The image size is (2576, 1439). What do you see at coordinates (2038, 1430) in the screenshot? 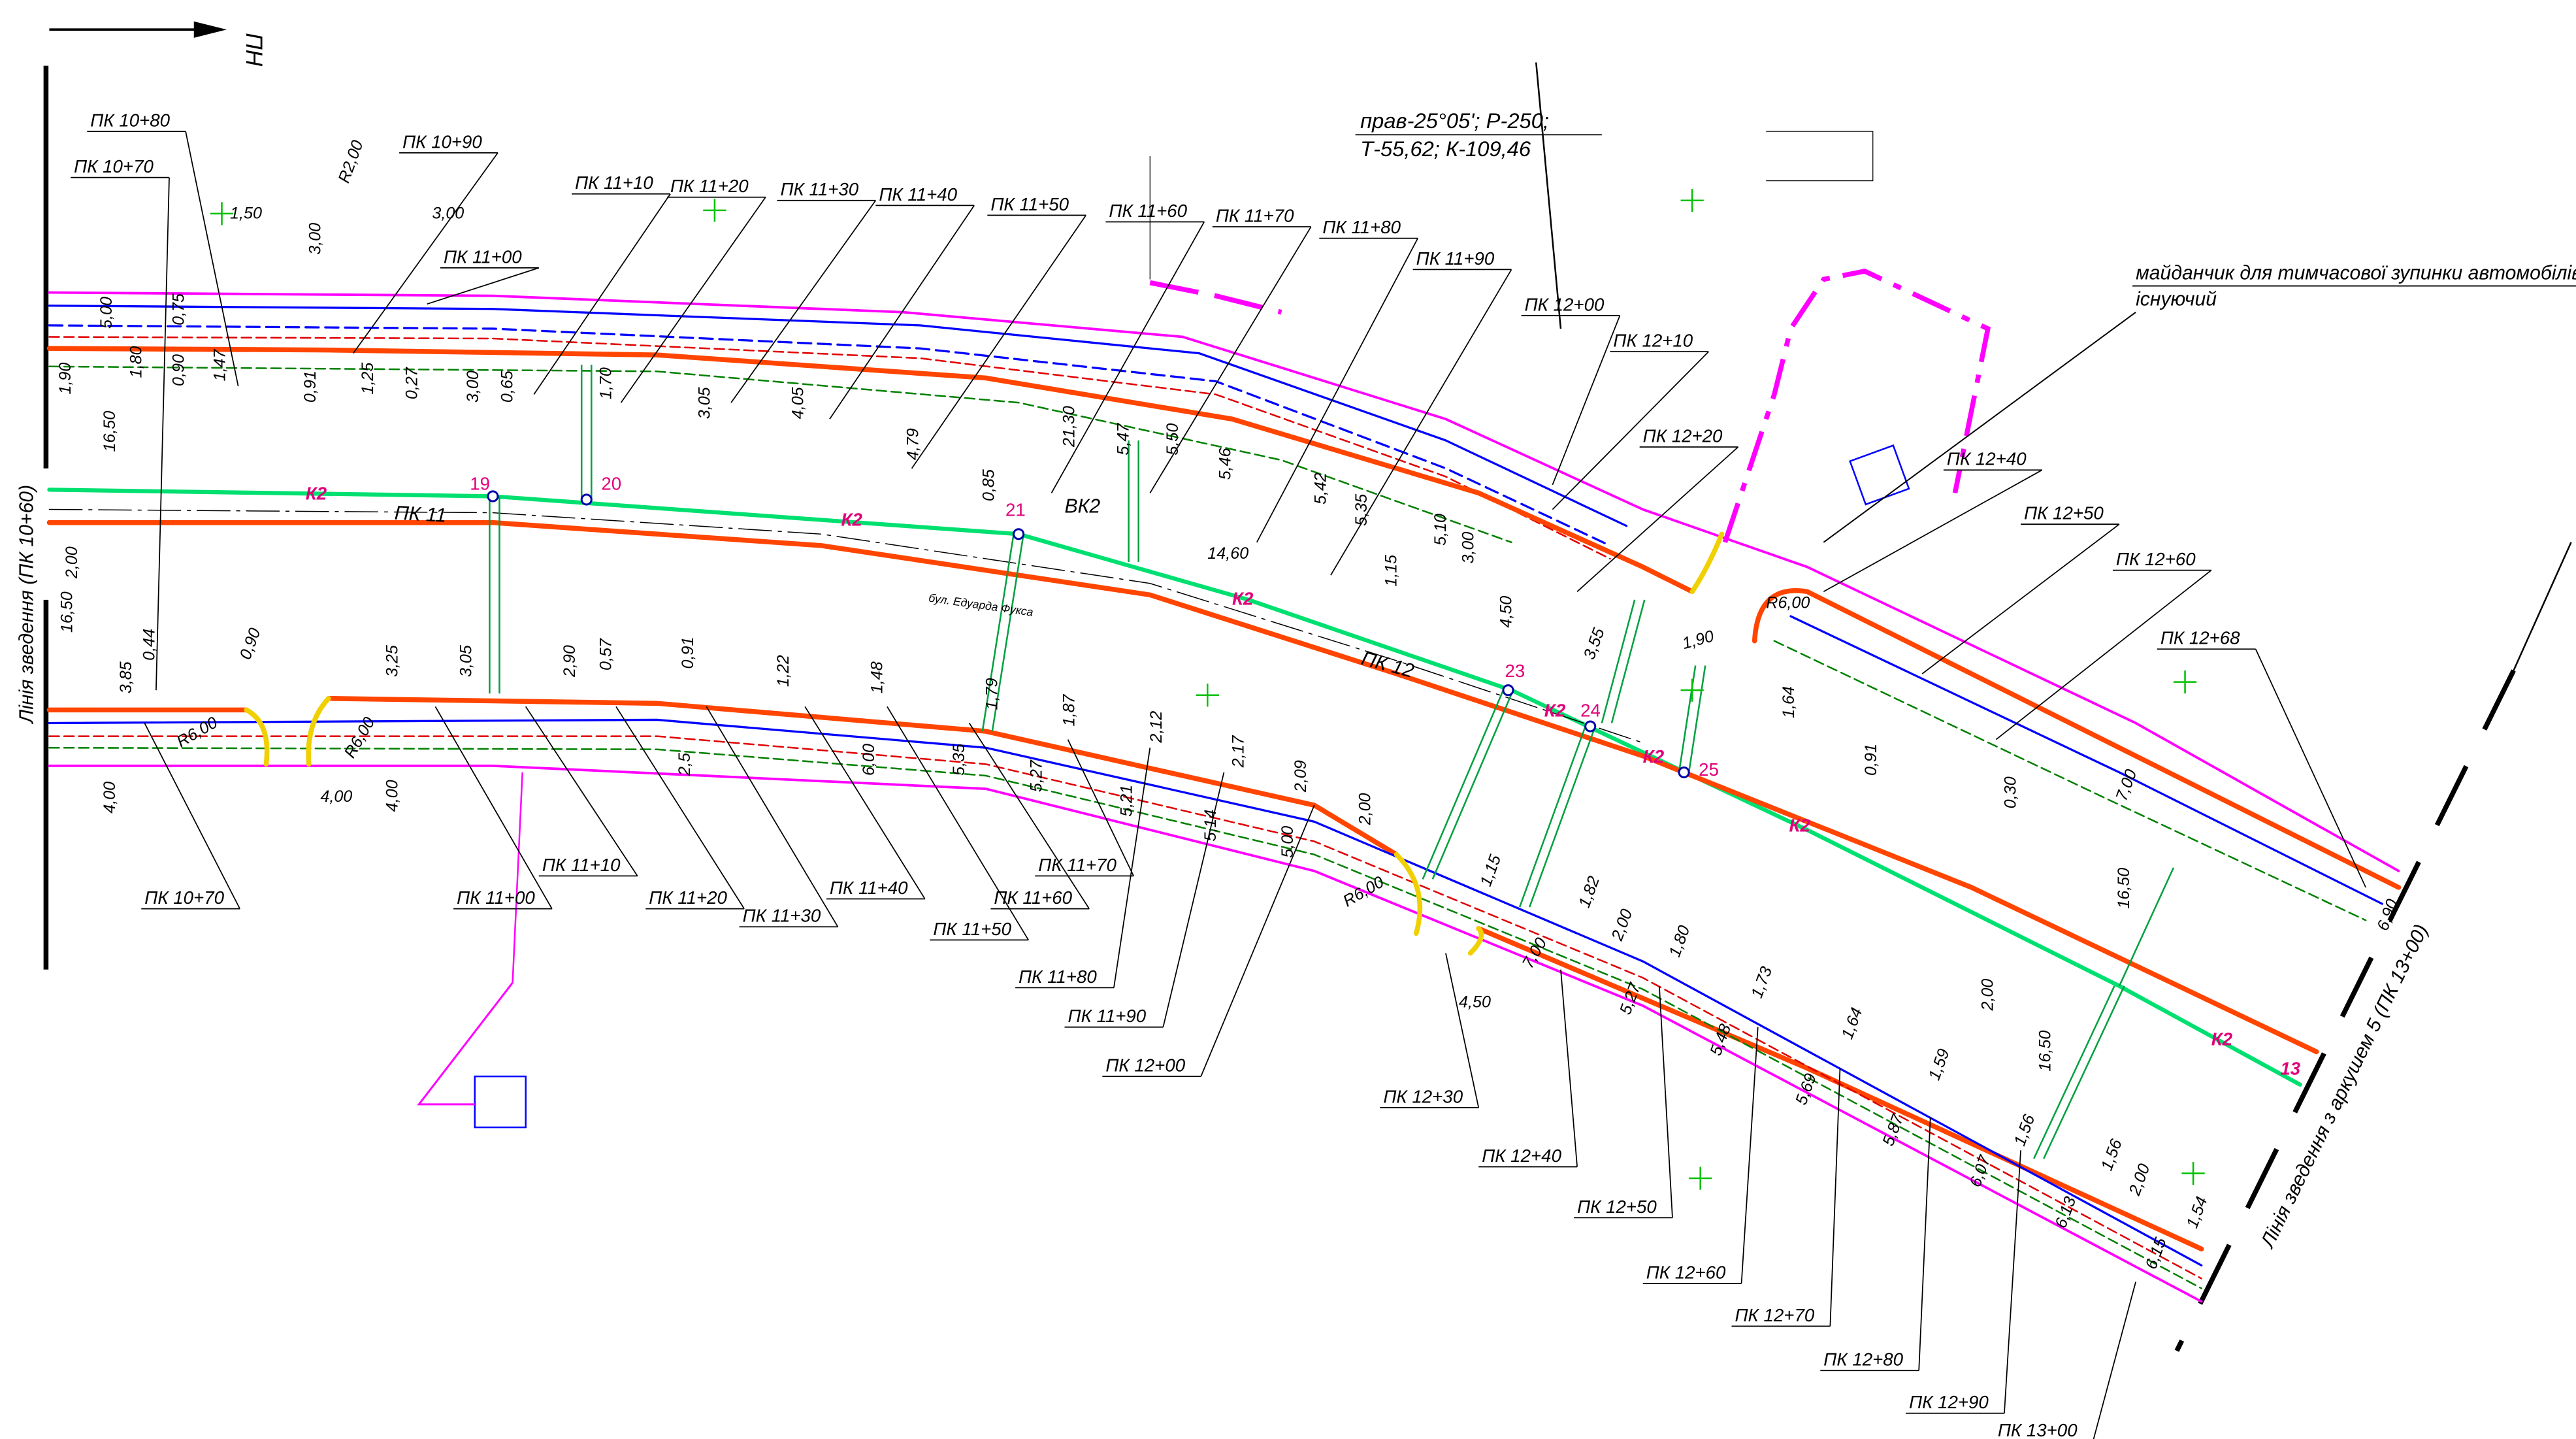
I see `station-label: ПК 13+00` at bounding box center [2038, 1430].